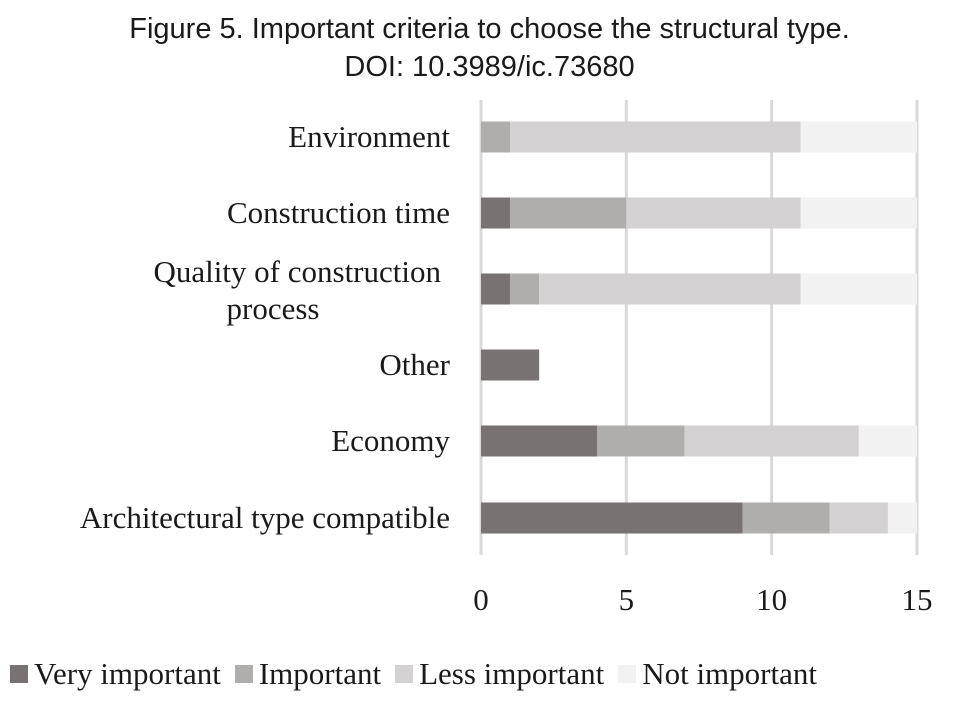  What do you see at coordinates (127, 673) in the screenshot?
I see `legend-label: Very important` at bounding box center [127, 673].